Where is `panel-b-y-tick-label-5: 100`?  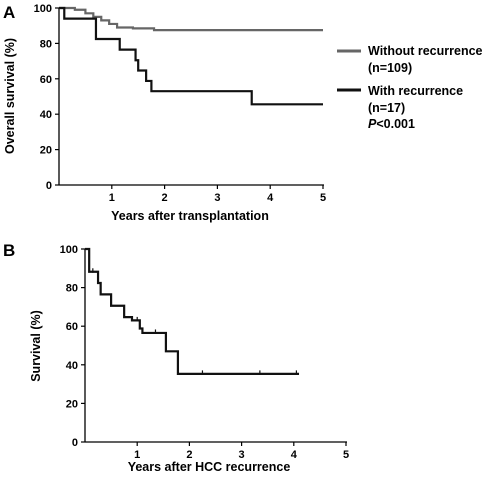 panel-b-y-tick-label-5: 100 is located at coordinates (69, 250).